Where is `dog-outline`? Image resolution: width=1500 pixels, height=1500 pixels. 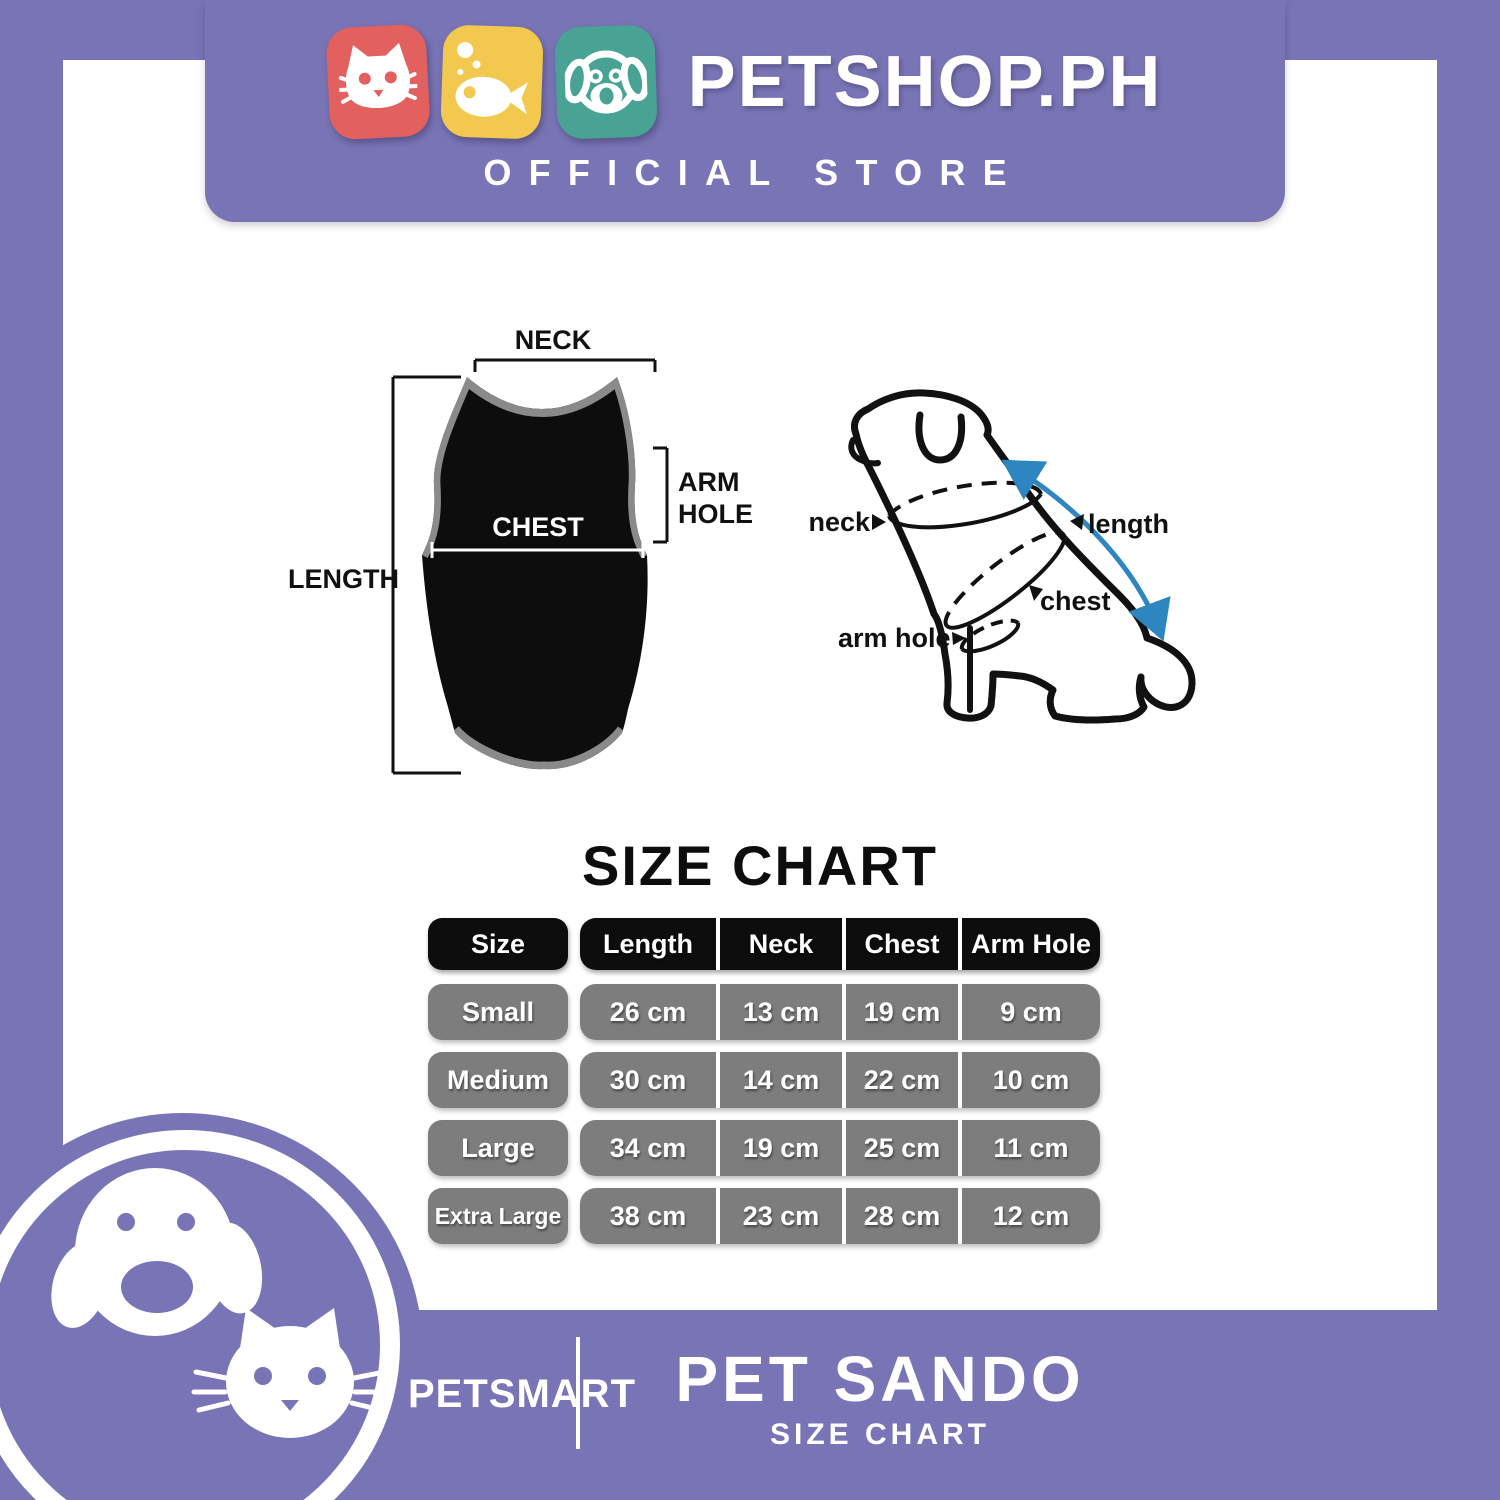
dog-outline is located at coordinates (1023, 556).